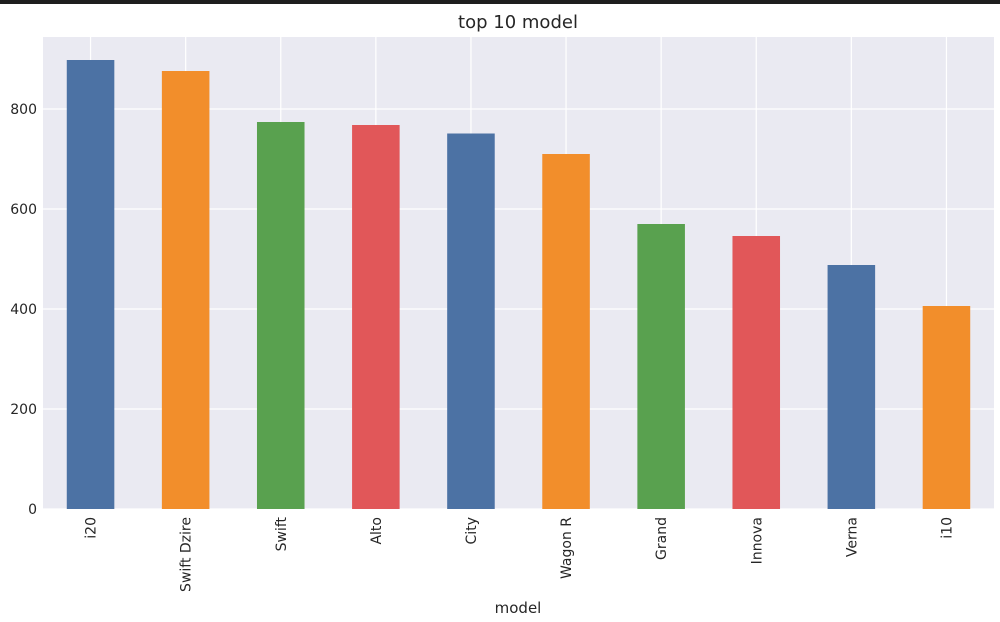 The height and width of the screenshot is (622, 1000). Describe the element at coordinates (518, 22) in the screenshot. I see `chart-title: top 10 model` at that location.